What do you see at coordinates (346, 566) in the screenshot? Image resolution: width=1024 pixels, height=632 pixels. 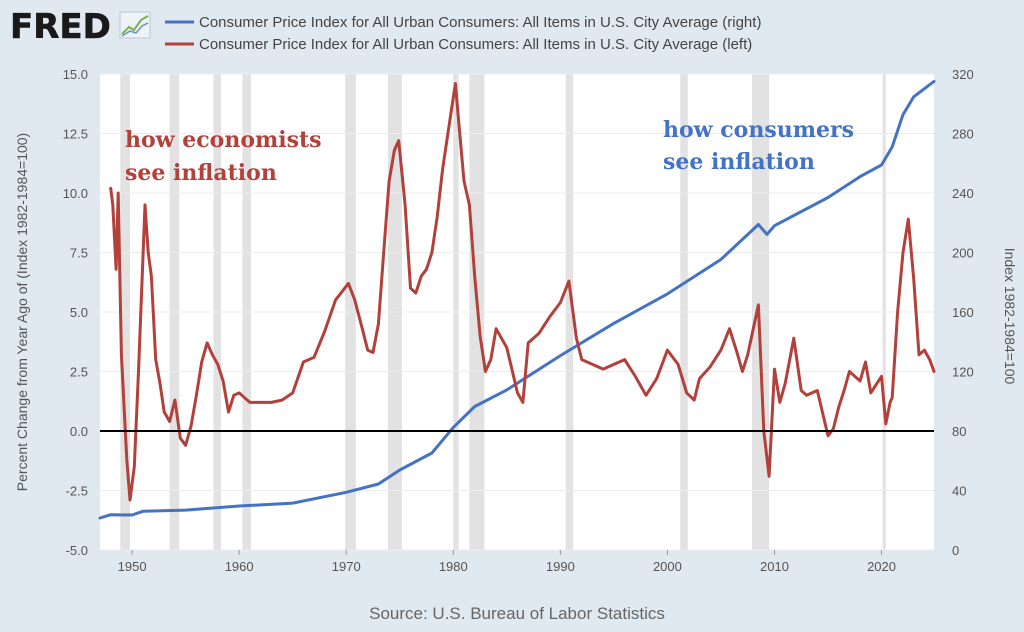 I see `x-tick-label: 1970` at bounding box center [346, 566].